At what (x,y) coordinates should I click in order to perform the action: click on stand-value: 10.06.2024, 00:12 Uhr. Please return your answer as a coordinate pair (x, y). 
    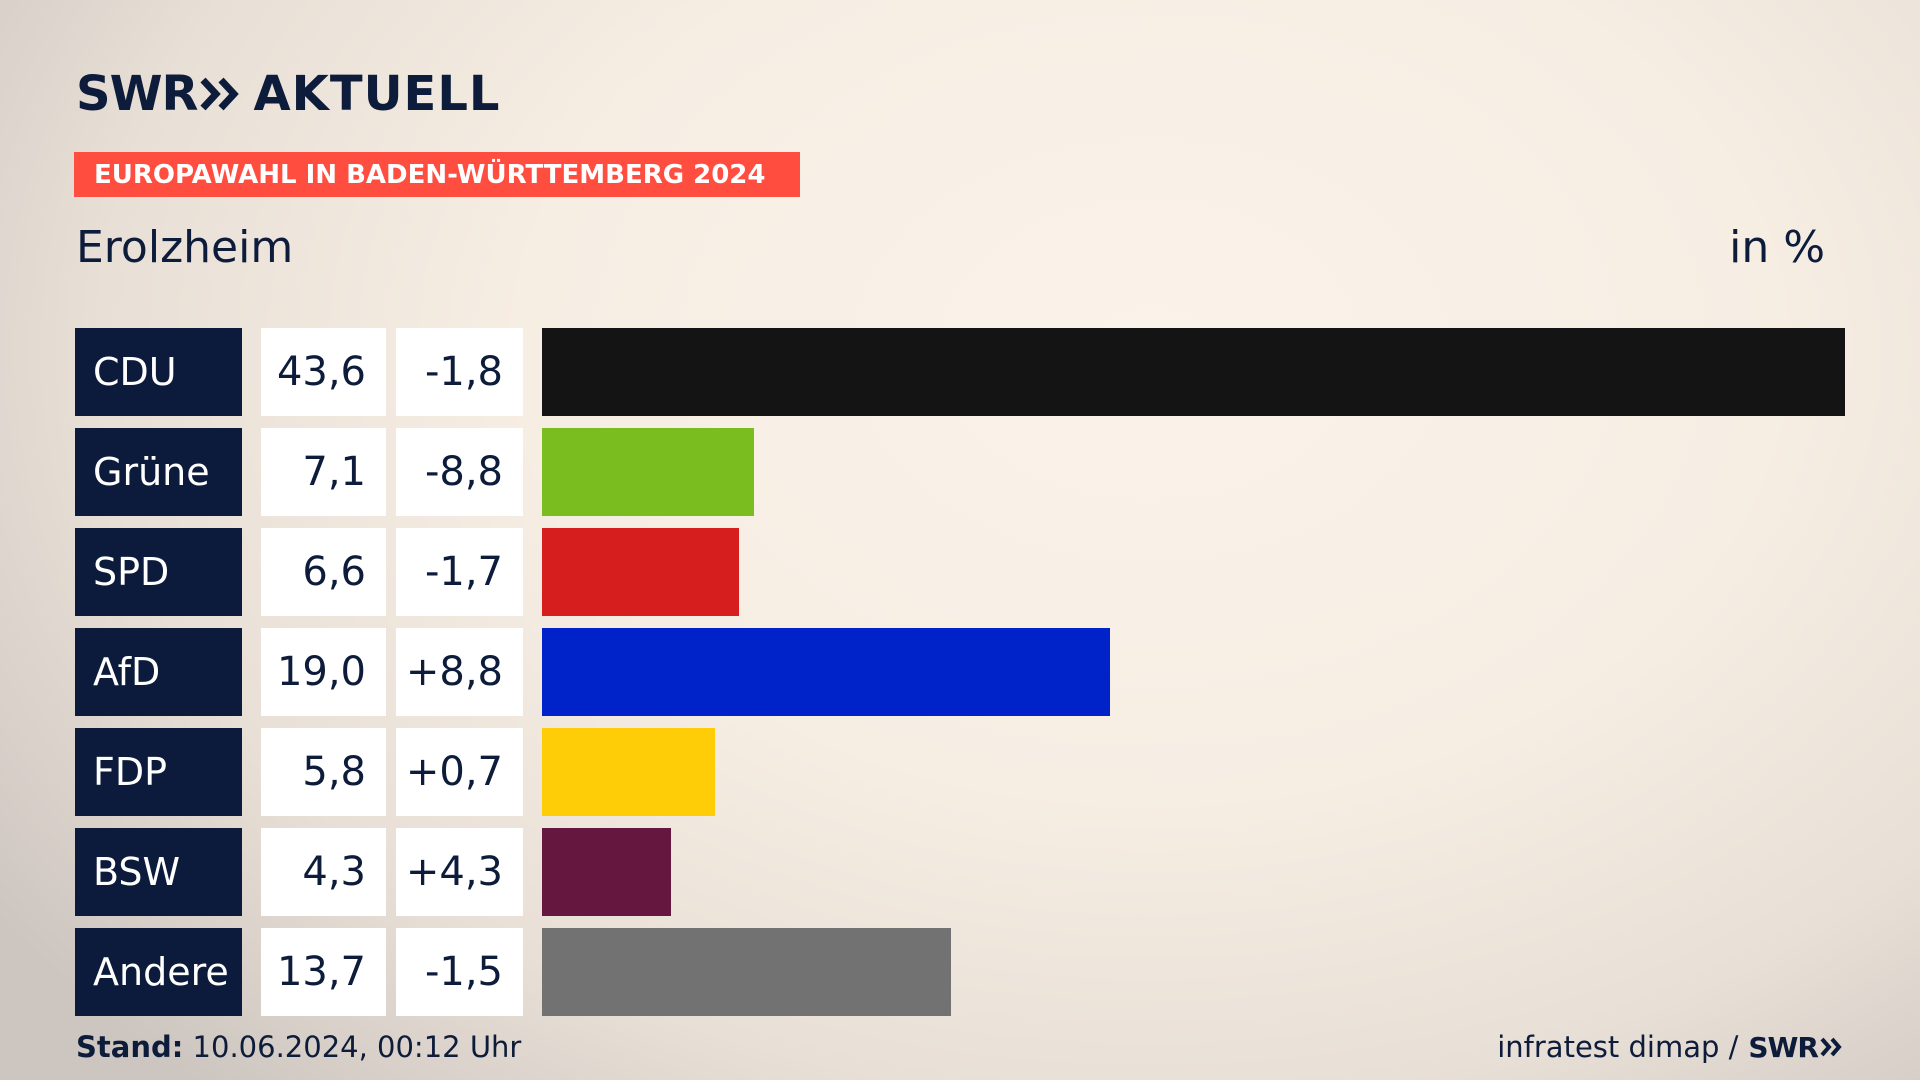
    Looking at the image, I should click on (357, 1047).